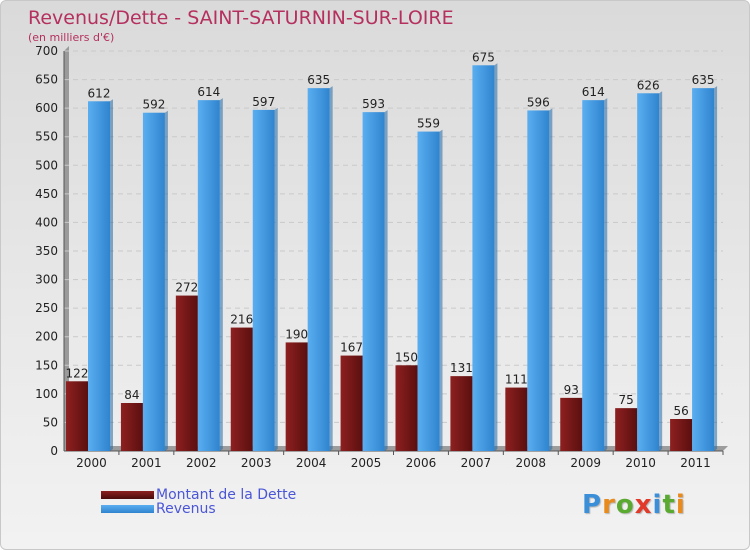 This screenshot has width=750, height=550. What do you see at coordinates (54, 451) in the screenshot?
I see `y-tick-label: 0` at bounding box center [54, 451].